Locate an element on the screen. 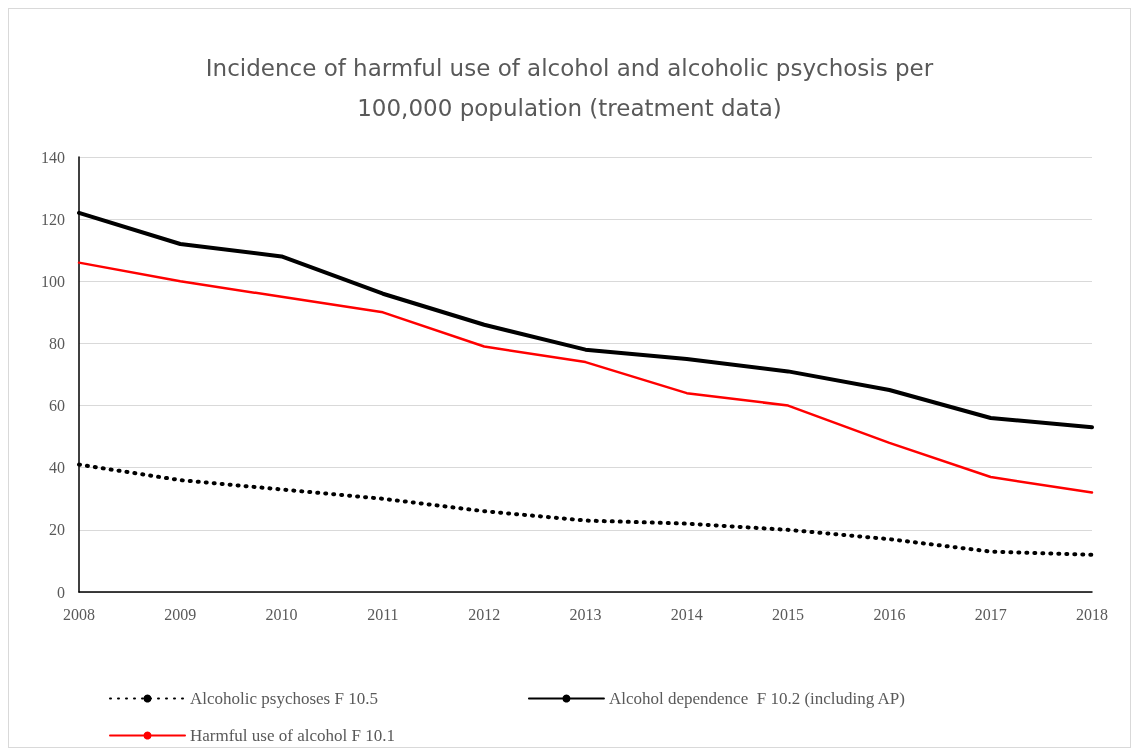  x-tick-label: 2011 is located at coordinates (383, 614).